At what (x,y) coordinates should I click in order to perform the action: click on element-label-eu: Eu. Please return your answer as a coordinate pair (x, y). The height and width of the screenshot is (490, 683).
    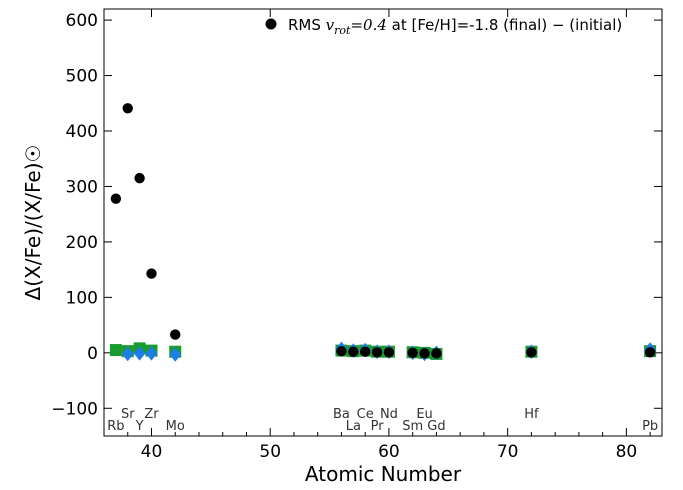
    Looking at the image, I should click on (424, 414).